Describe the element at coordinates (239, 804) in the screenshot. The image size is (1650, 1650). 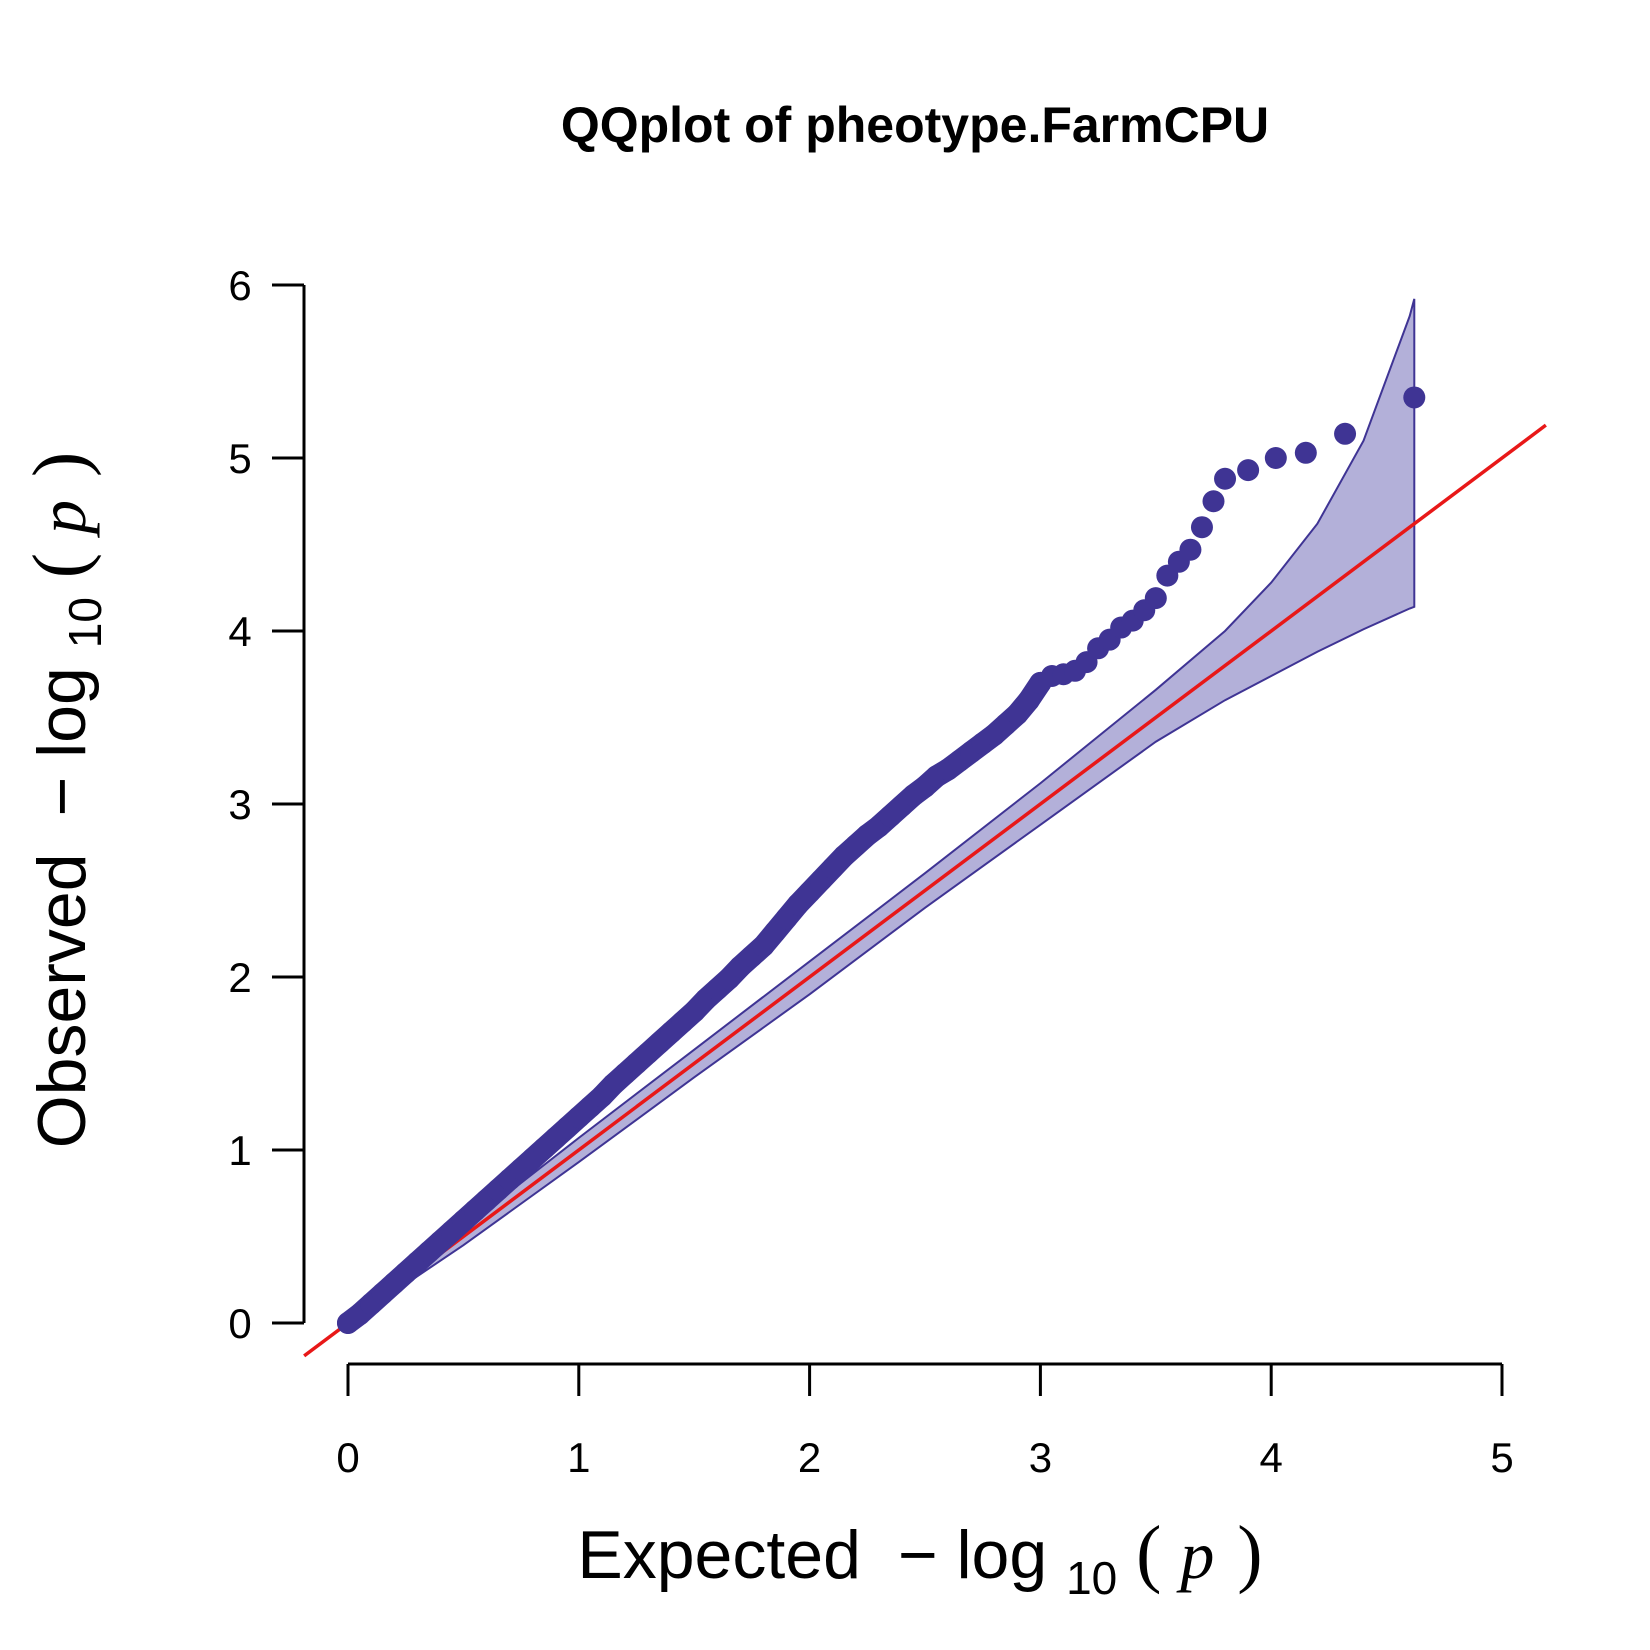
I see `y-tick-label: 3` at that location.